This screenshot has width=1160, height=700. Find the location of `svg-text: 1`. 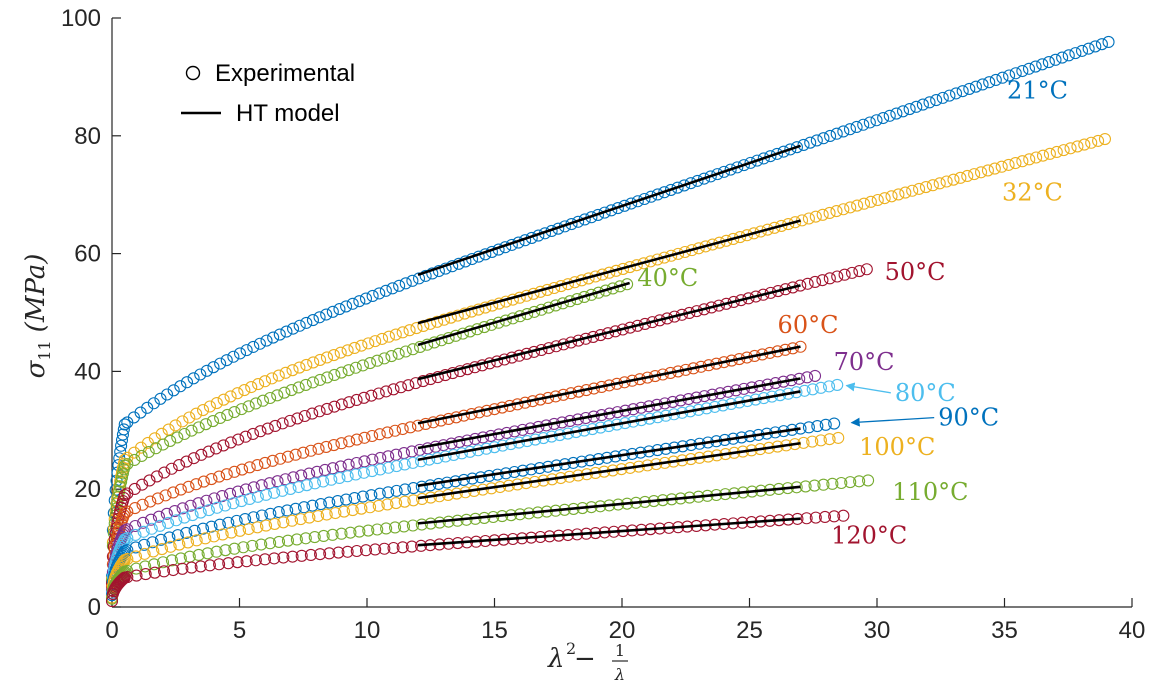

svg-text: 1 is located at coordinates (620, 650).